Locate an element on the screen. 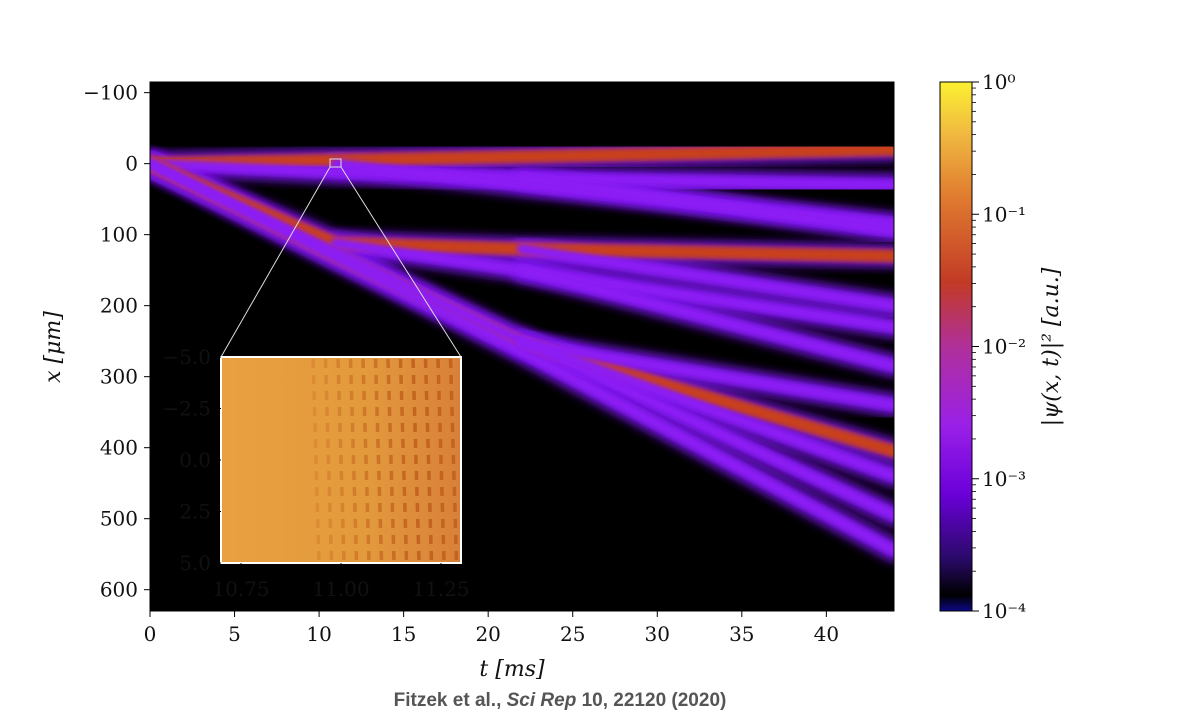 This screenshot has height=726, width=1200. colorbar-tick-label: 10⁻¹ is located at coordinates (1004, 214).